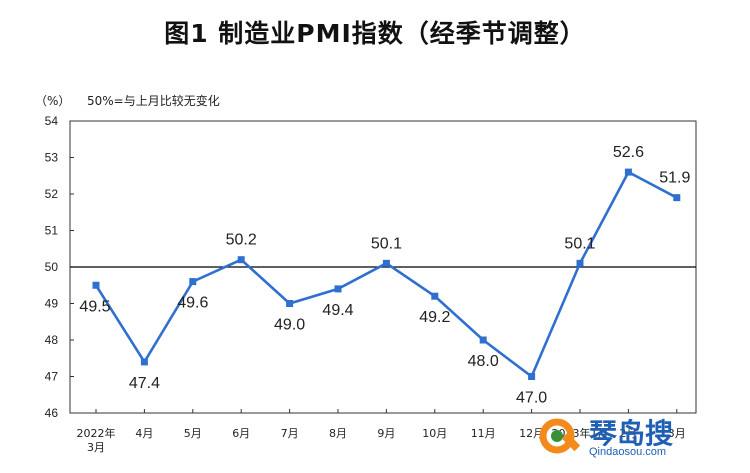  What do you see at coordinates (434, 317) in the screenshot?
I see `data-label: 49.2` at bounding box center [434, 317].